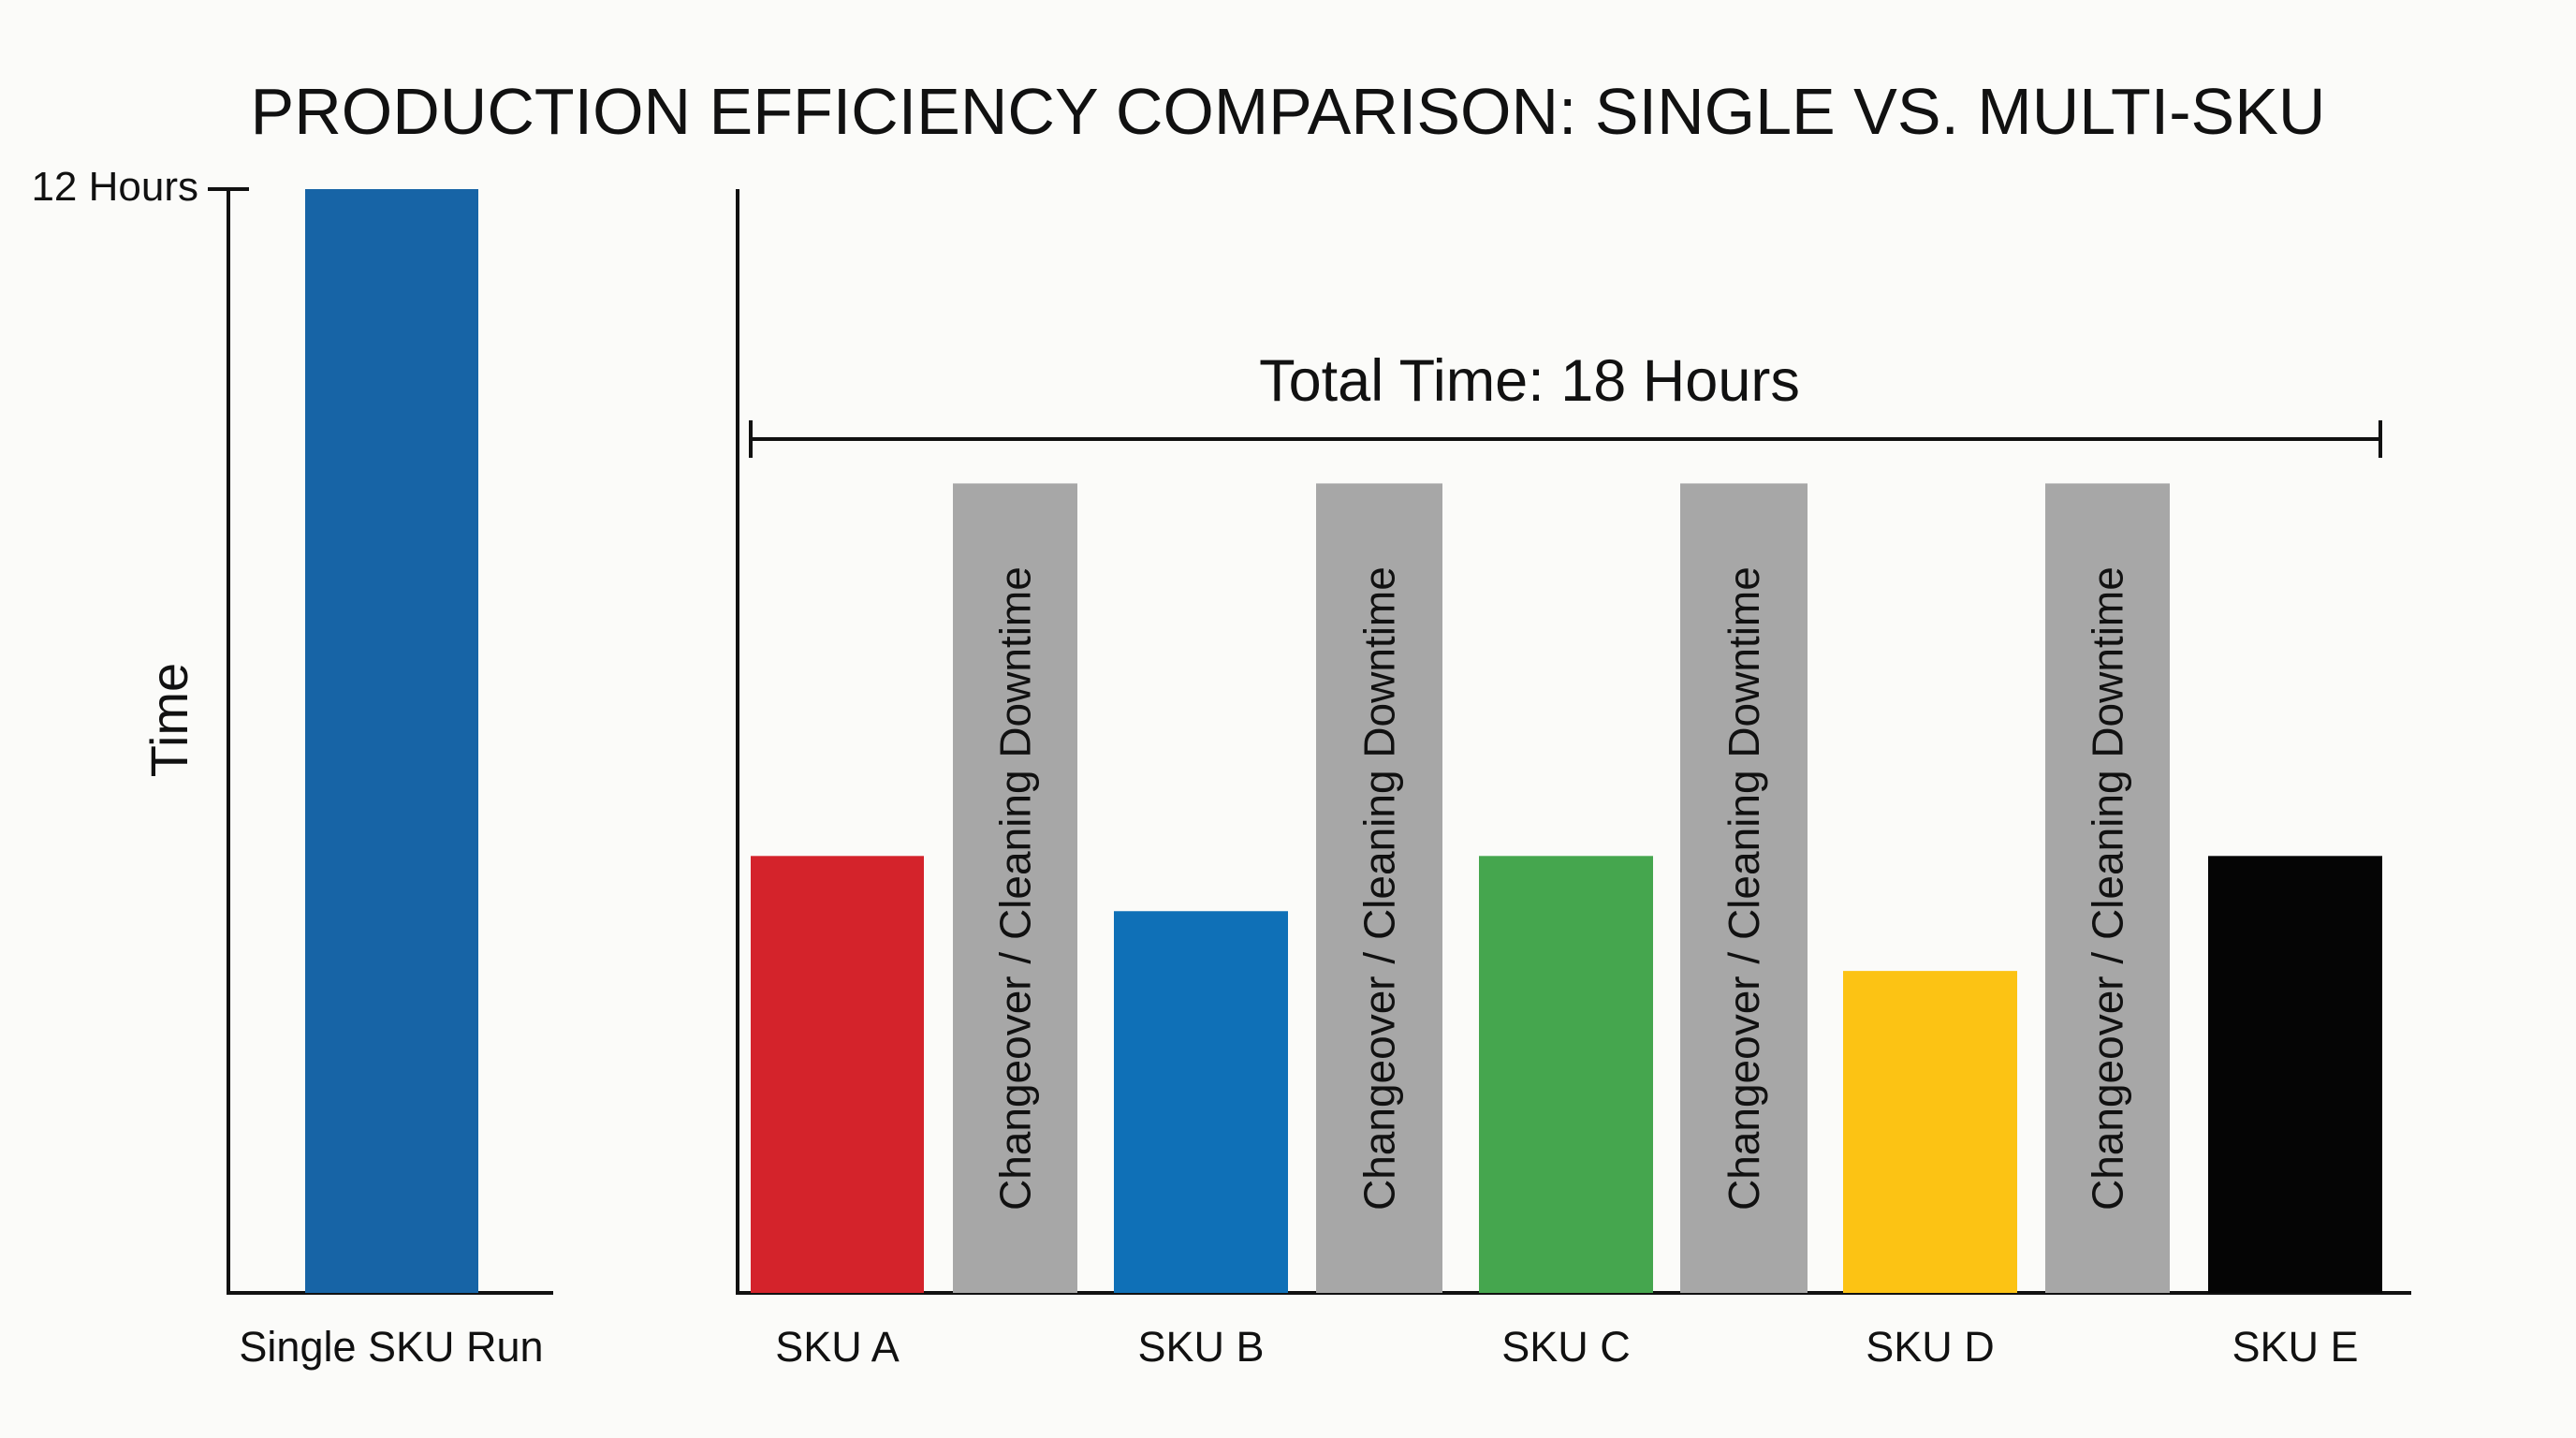  Describe the element at coordinates (391, 741) in the screenshot. I see `bar-single-sku-run` at that location.